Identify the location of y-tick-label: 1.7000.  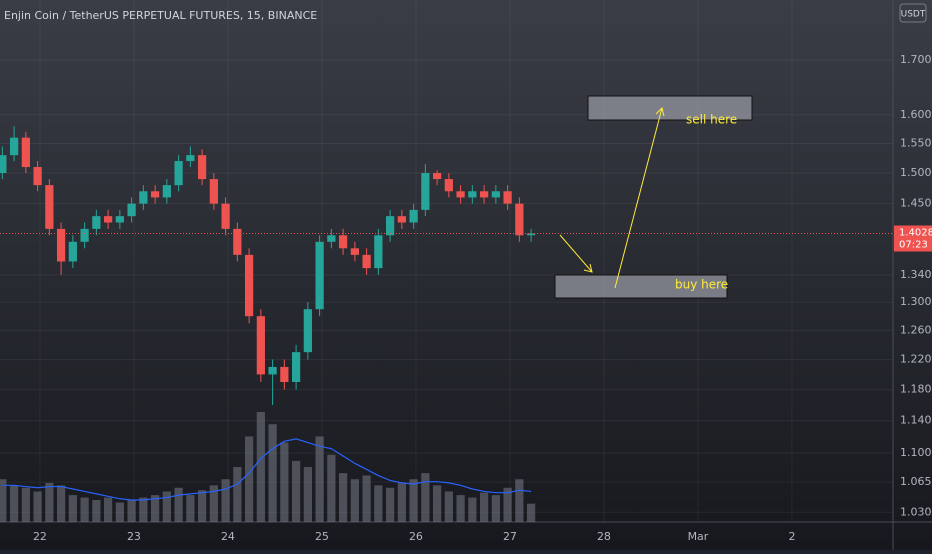
(916, 59).